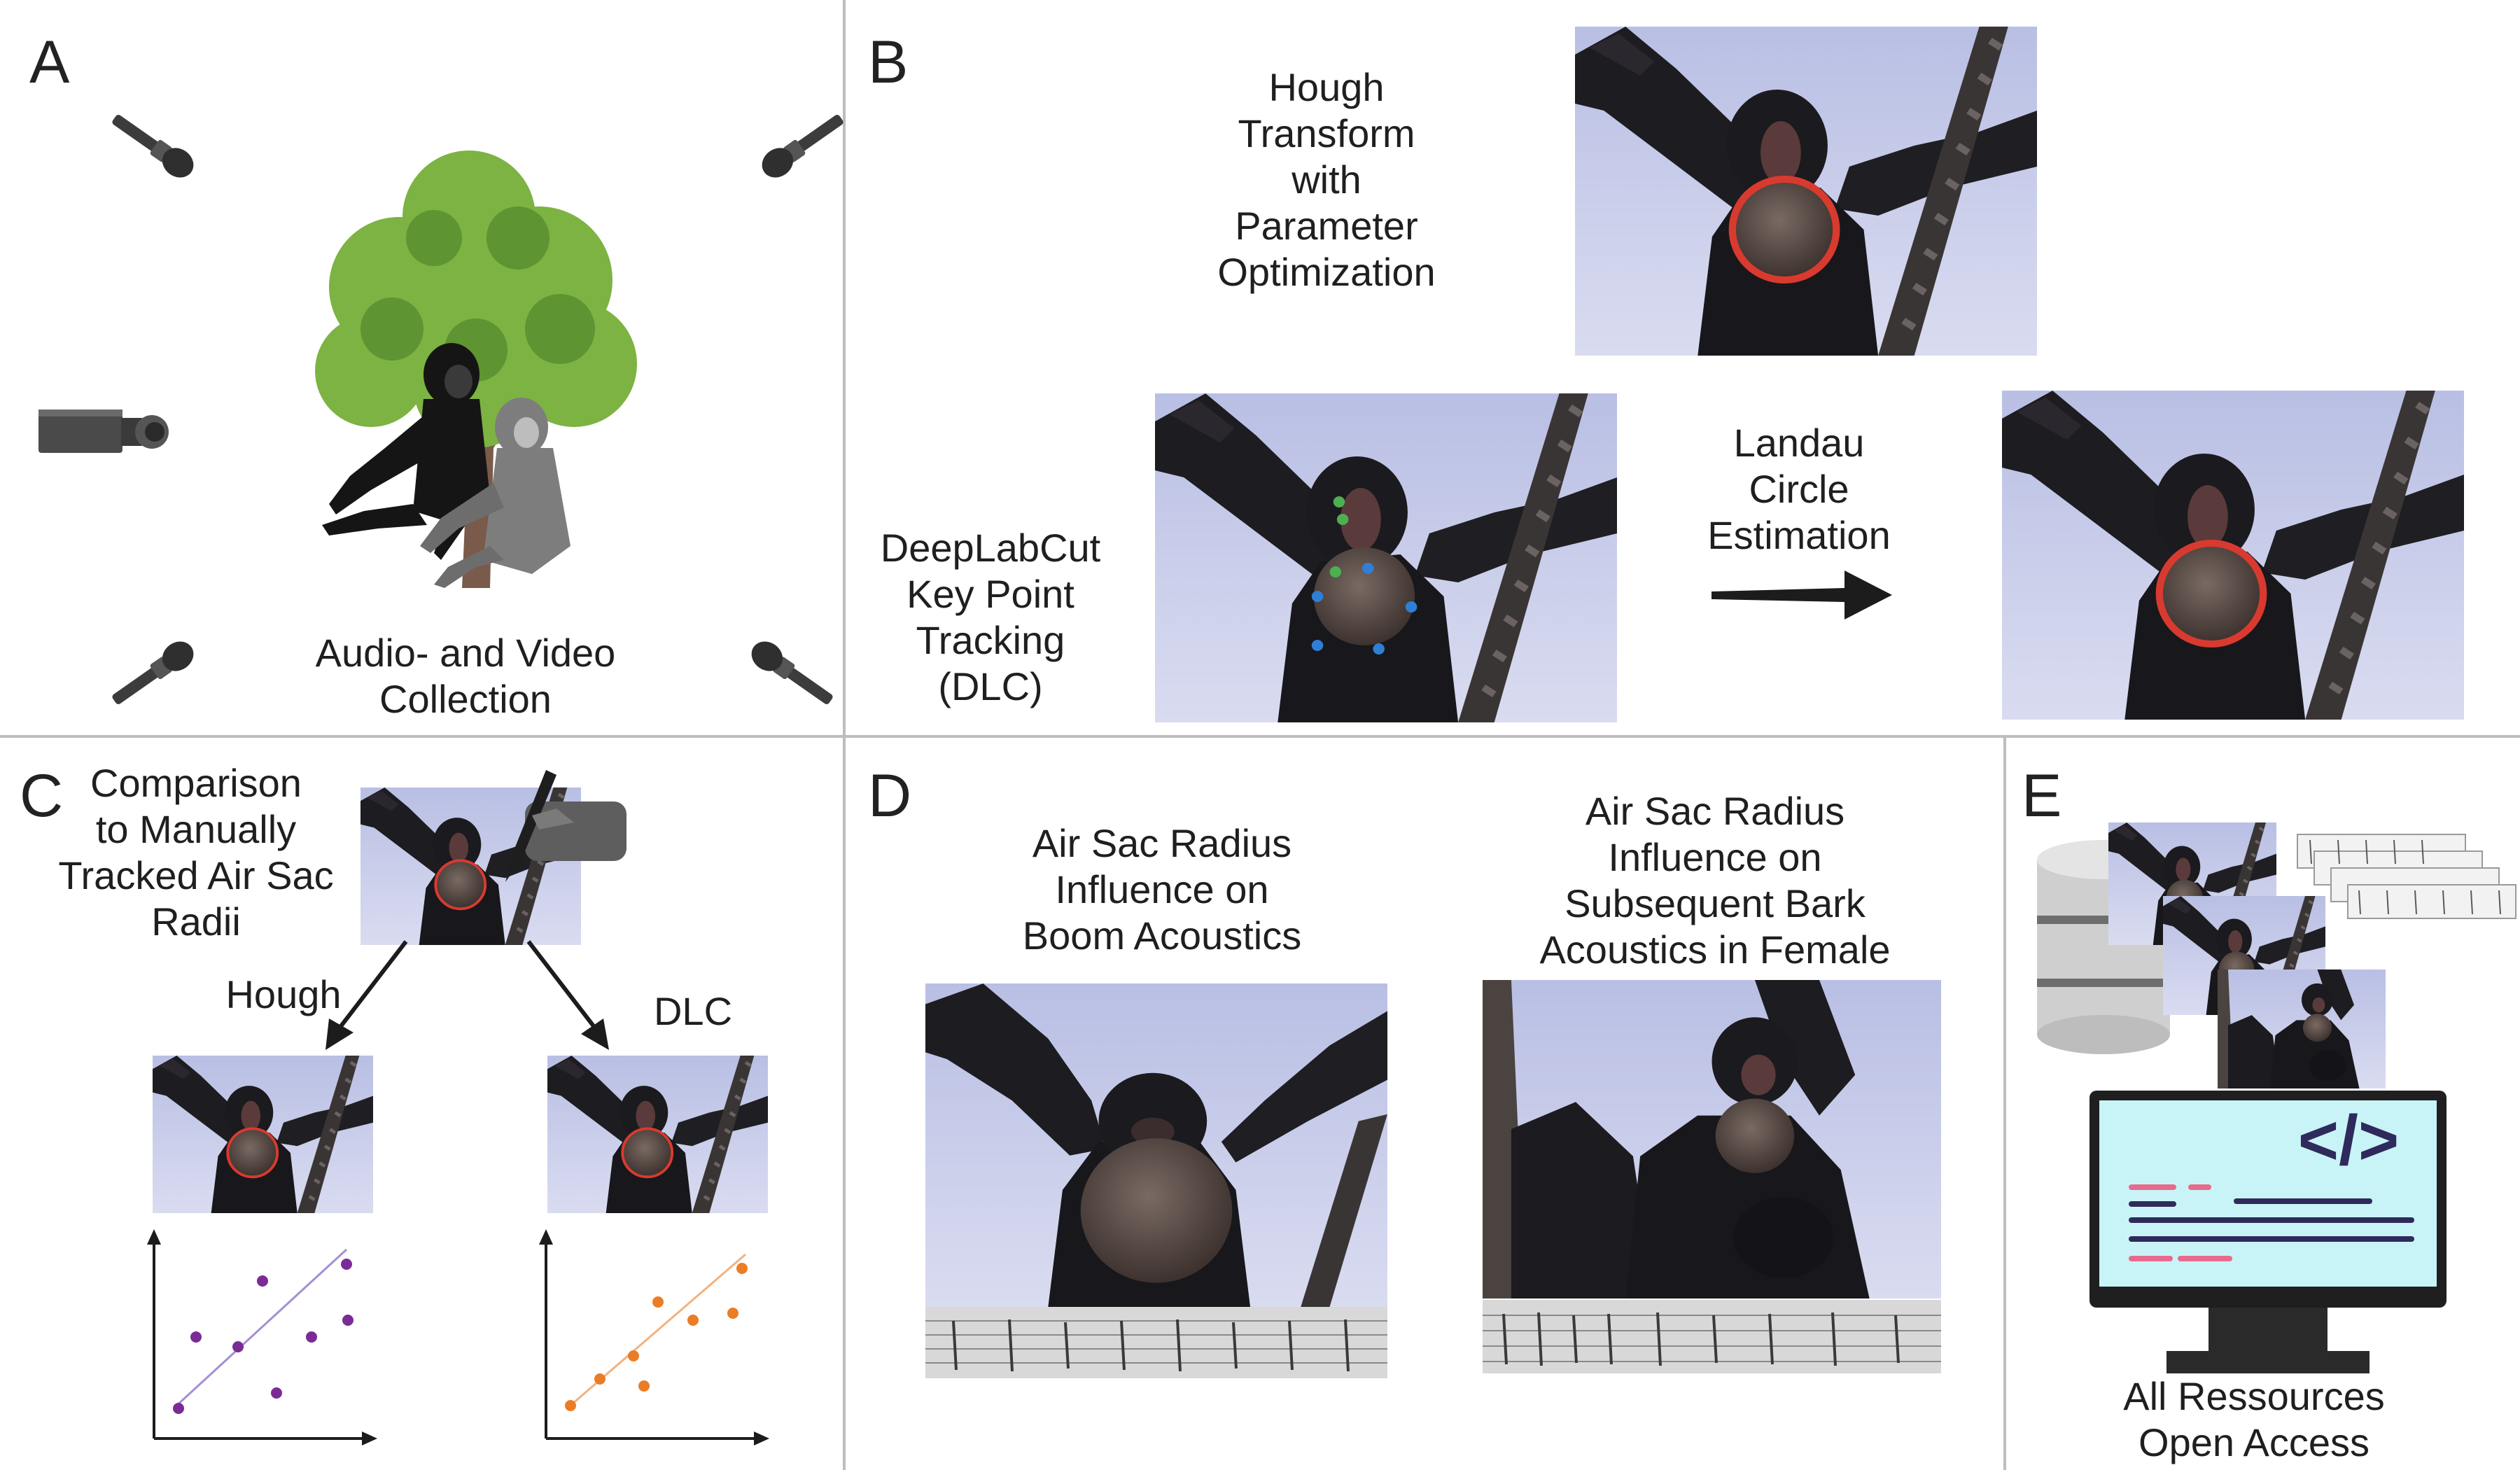 Image resolution: width=2520 pixels, height=1470 pixels. What do you see at coordinates (888, 62) in the screenshot?
I see `panel-b-letter: B` at bounding box center [888, 62].